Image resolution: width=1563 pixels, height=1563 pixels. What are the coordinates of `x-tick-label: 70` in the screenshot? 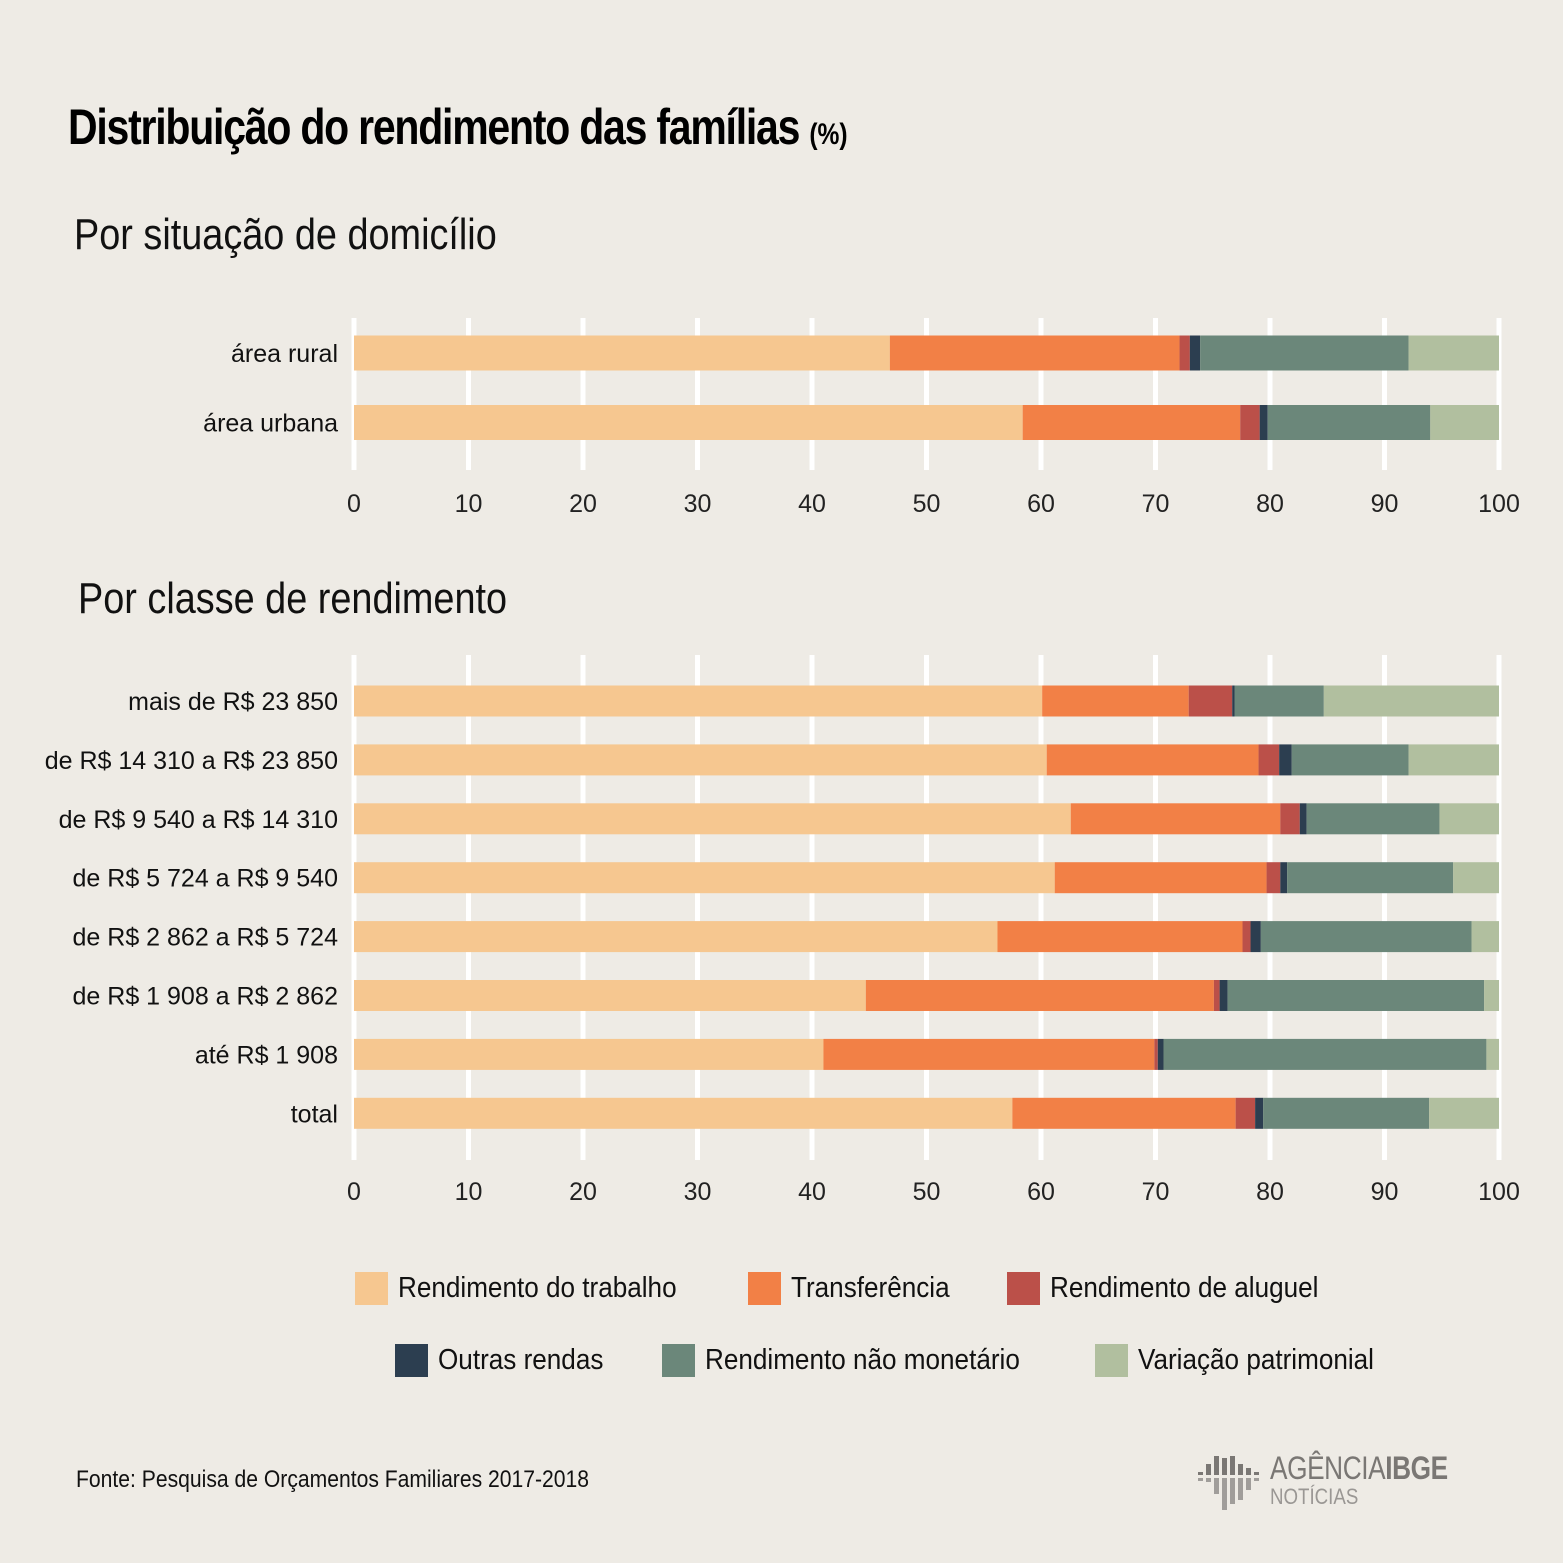 It's located at (1156, 1192).